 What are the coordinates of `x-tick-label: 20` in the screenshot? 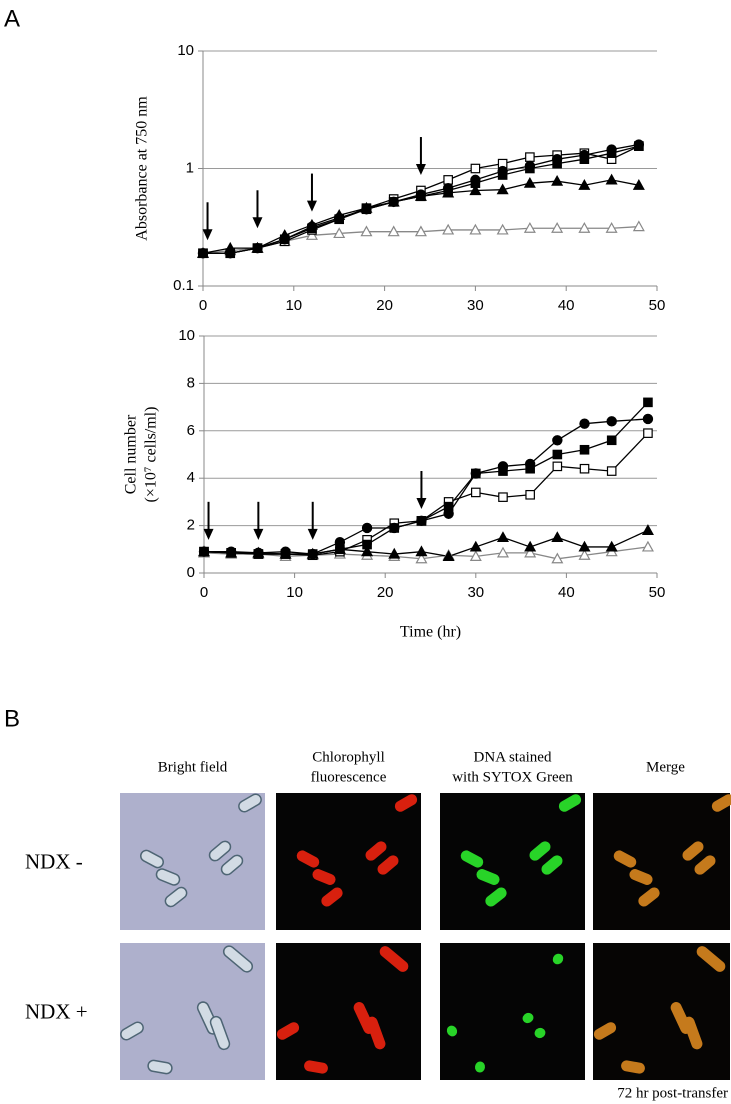 It's located at (385, 592).